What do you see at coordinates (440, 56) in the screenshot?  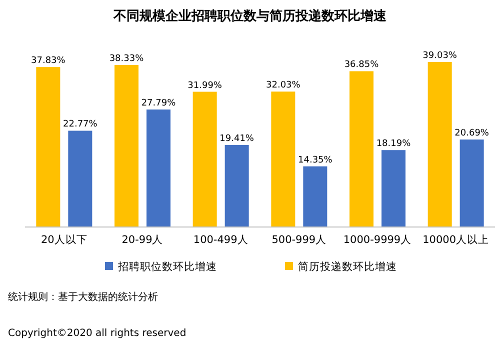 I see `data-label: 39.03%` at bounding box center [440, 56].